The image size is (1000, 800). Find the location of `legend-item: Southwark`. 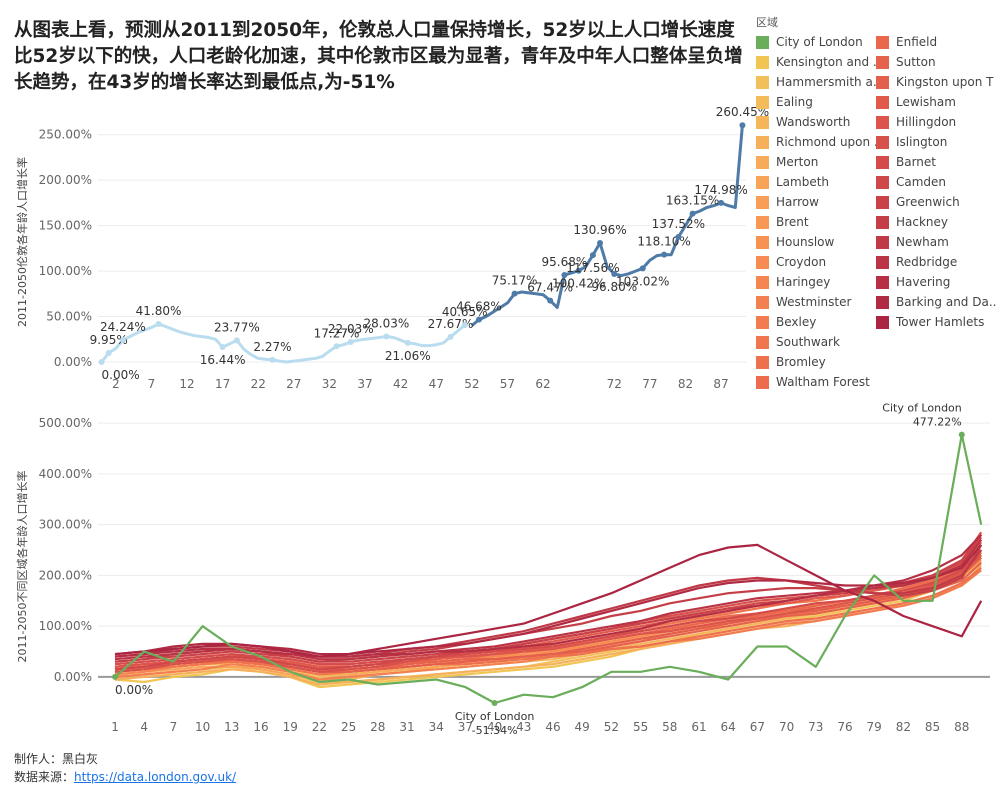

legend-item: Southwark is located at coordinates (819, 342).